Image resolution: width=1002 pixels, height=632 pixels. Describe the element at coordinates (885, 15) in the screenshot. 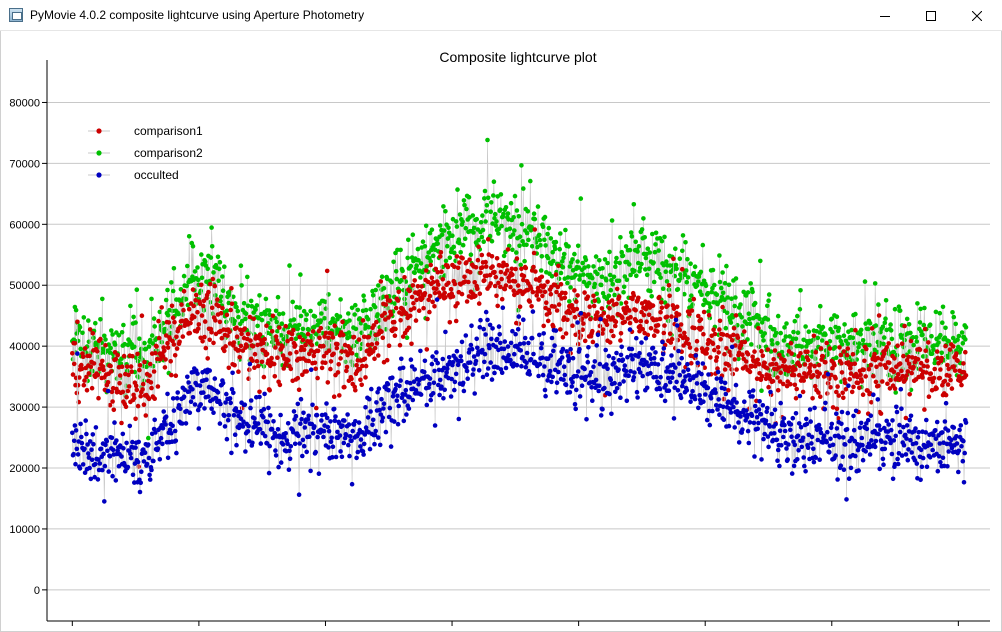

I see `minimize-button` at that location.